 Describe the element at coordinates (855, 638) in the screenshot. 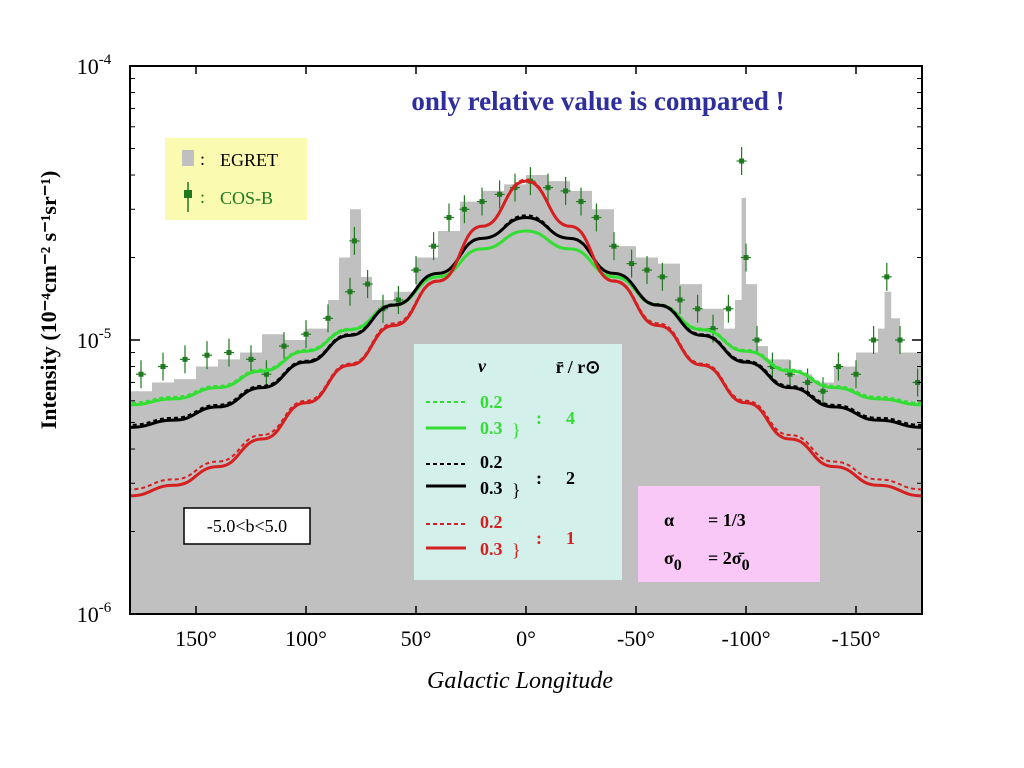

I see `x-tick-label: -150°` at that location.